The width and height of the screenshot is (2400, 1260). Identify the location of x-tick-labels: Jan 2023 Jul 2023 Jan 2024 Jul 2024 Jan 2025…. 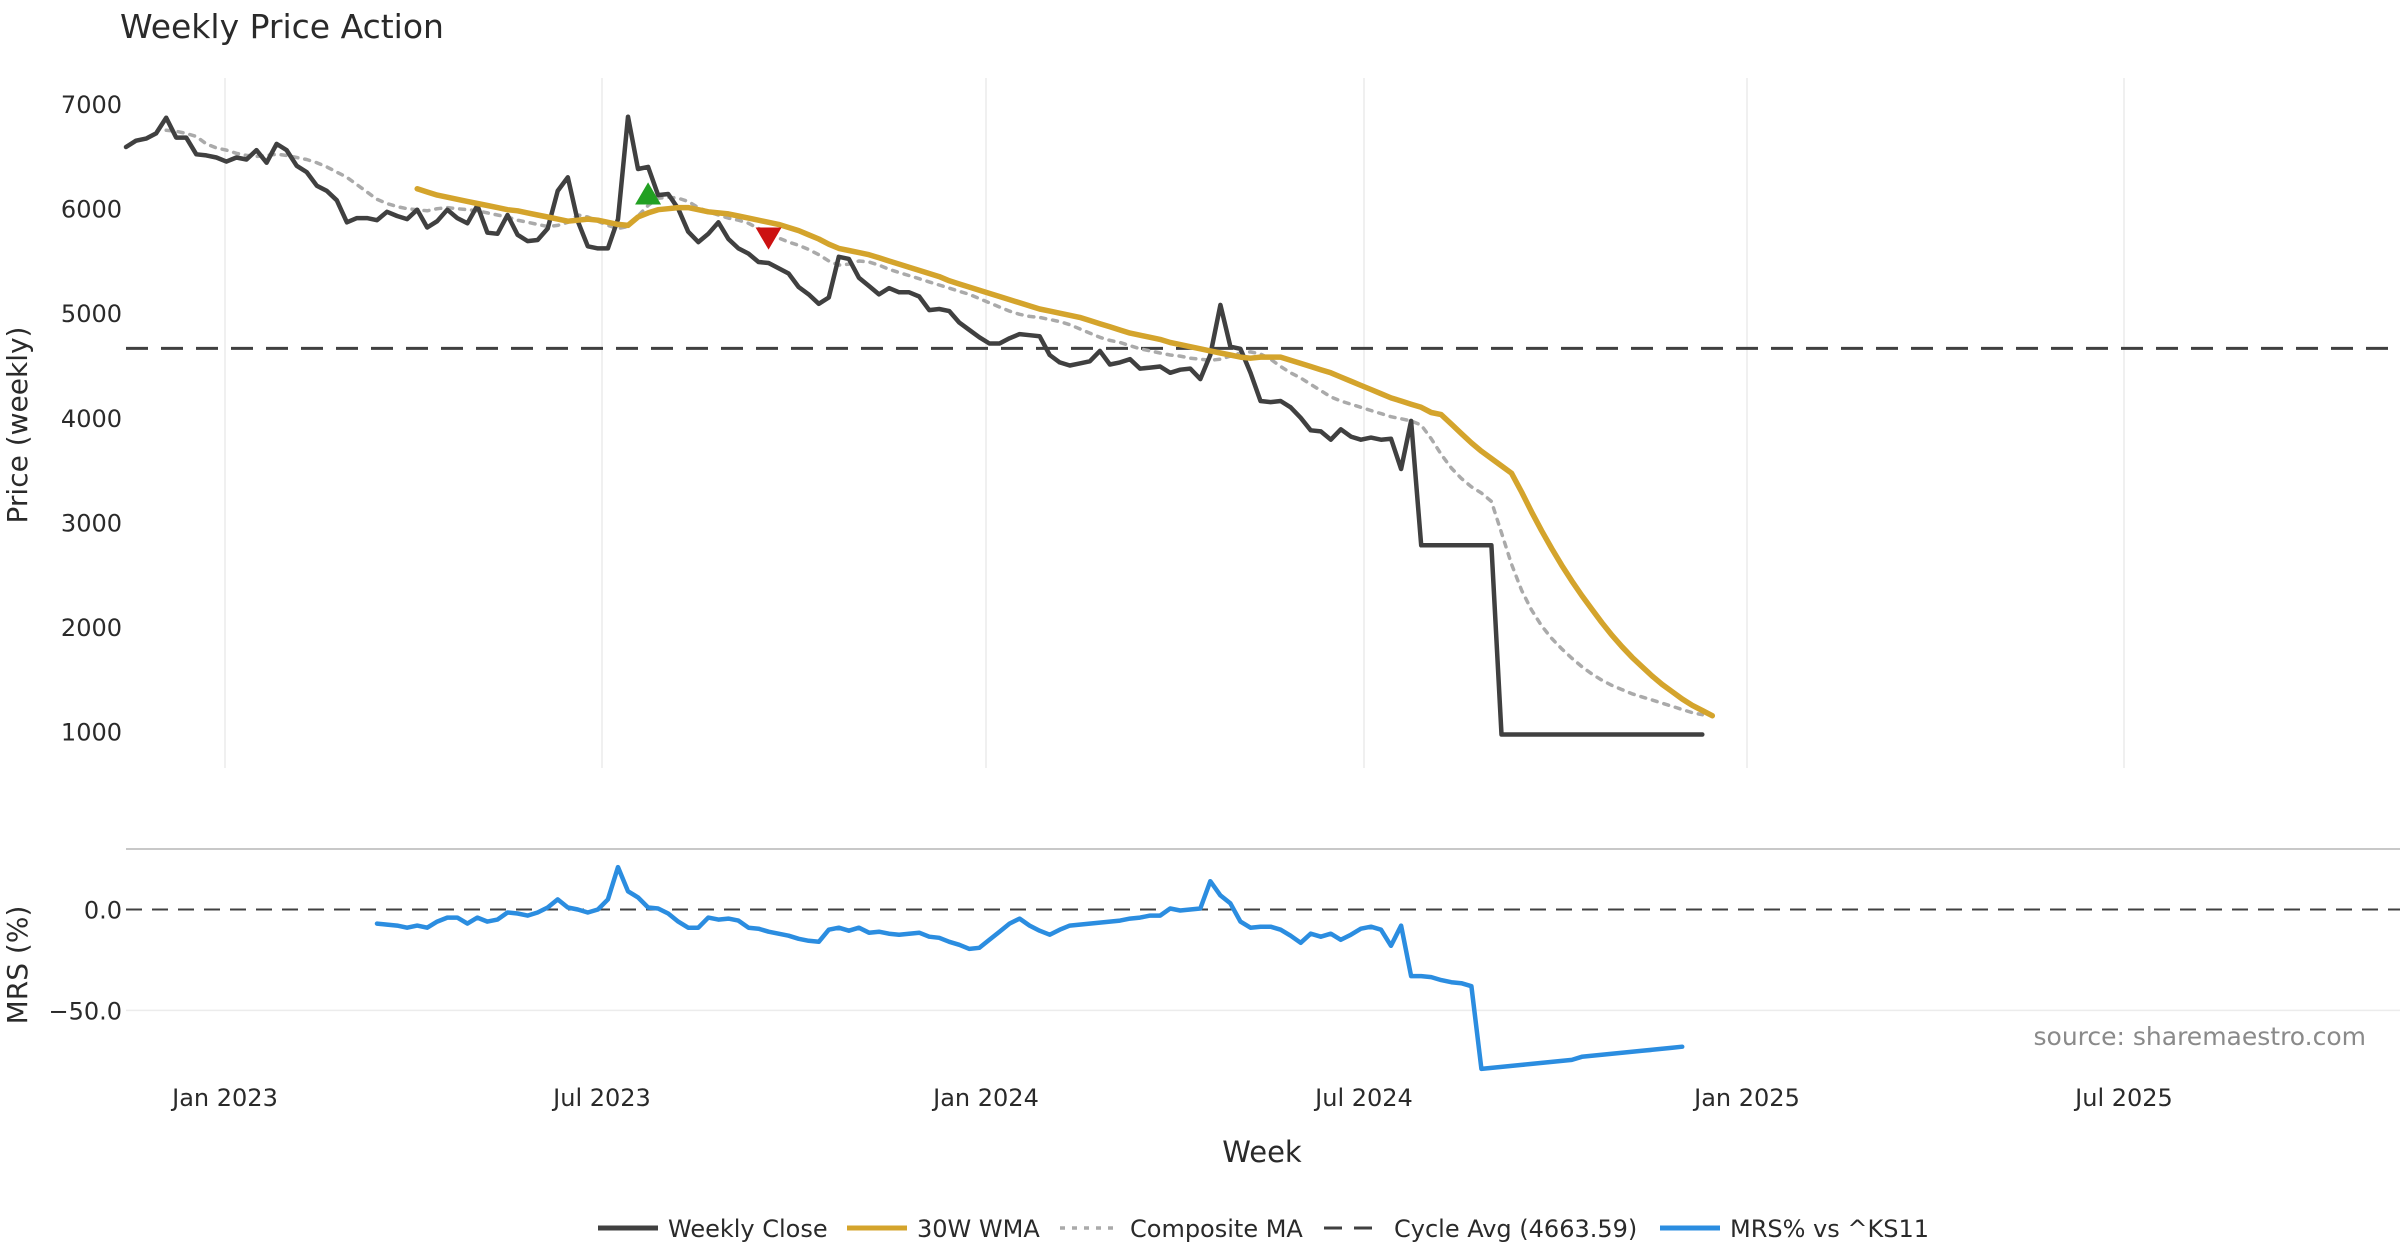
(1171, 1098).